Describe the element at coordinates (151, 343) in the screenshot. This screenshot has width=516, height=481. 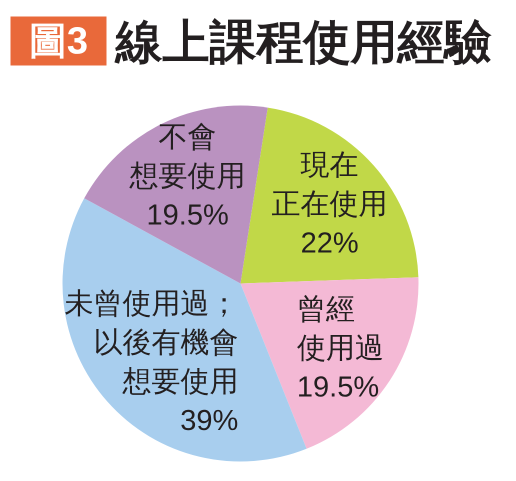
I see `slice-label: 未曾使用過；以後有機會想要使用` at that location.